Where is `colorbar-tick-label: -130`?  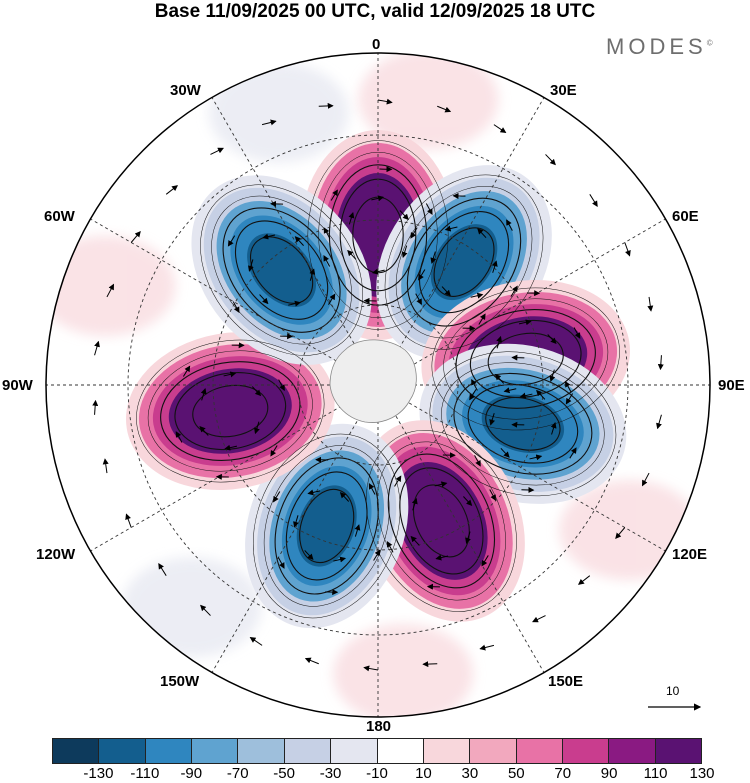 colorbar-tick-label: -130 is located at coordinates (98, 773).